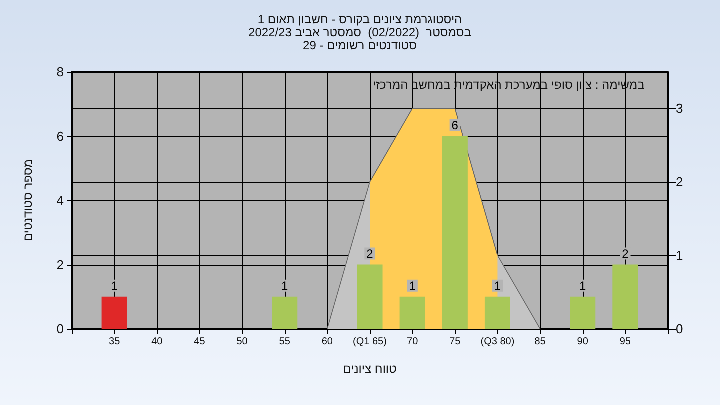 This screenshot has width=720, height=405. Describe the element at coordinates (583, 342) in the screenshot. I see `x-tick-label: 90` at that location.